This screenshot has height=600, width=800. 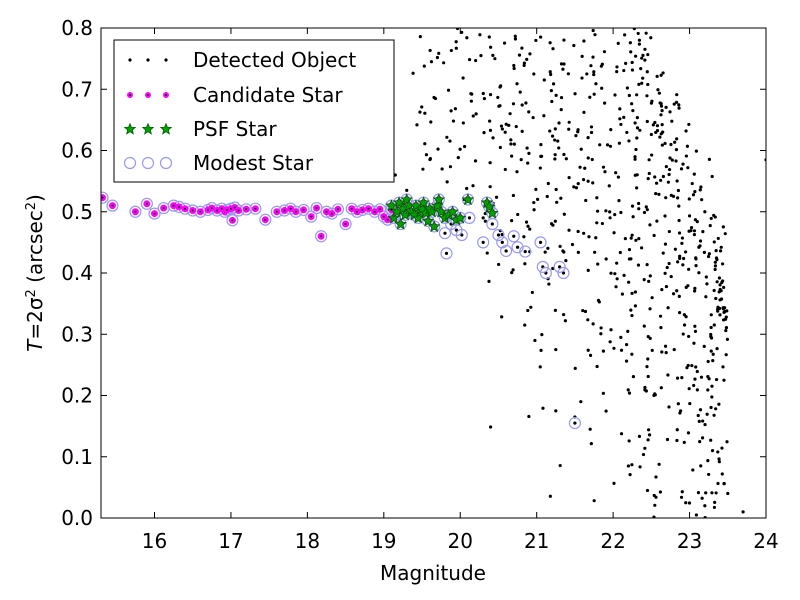 I want to click on x-tick-label: 19, so click(x=383, y=541).